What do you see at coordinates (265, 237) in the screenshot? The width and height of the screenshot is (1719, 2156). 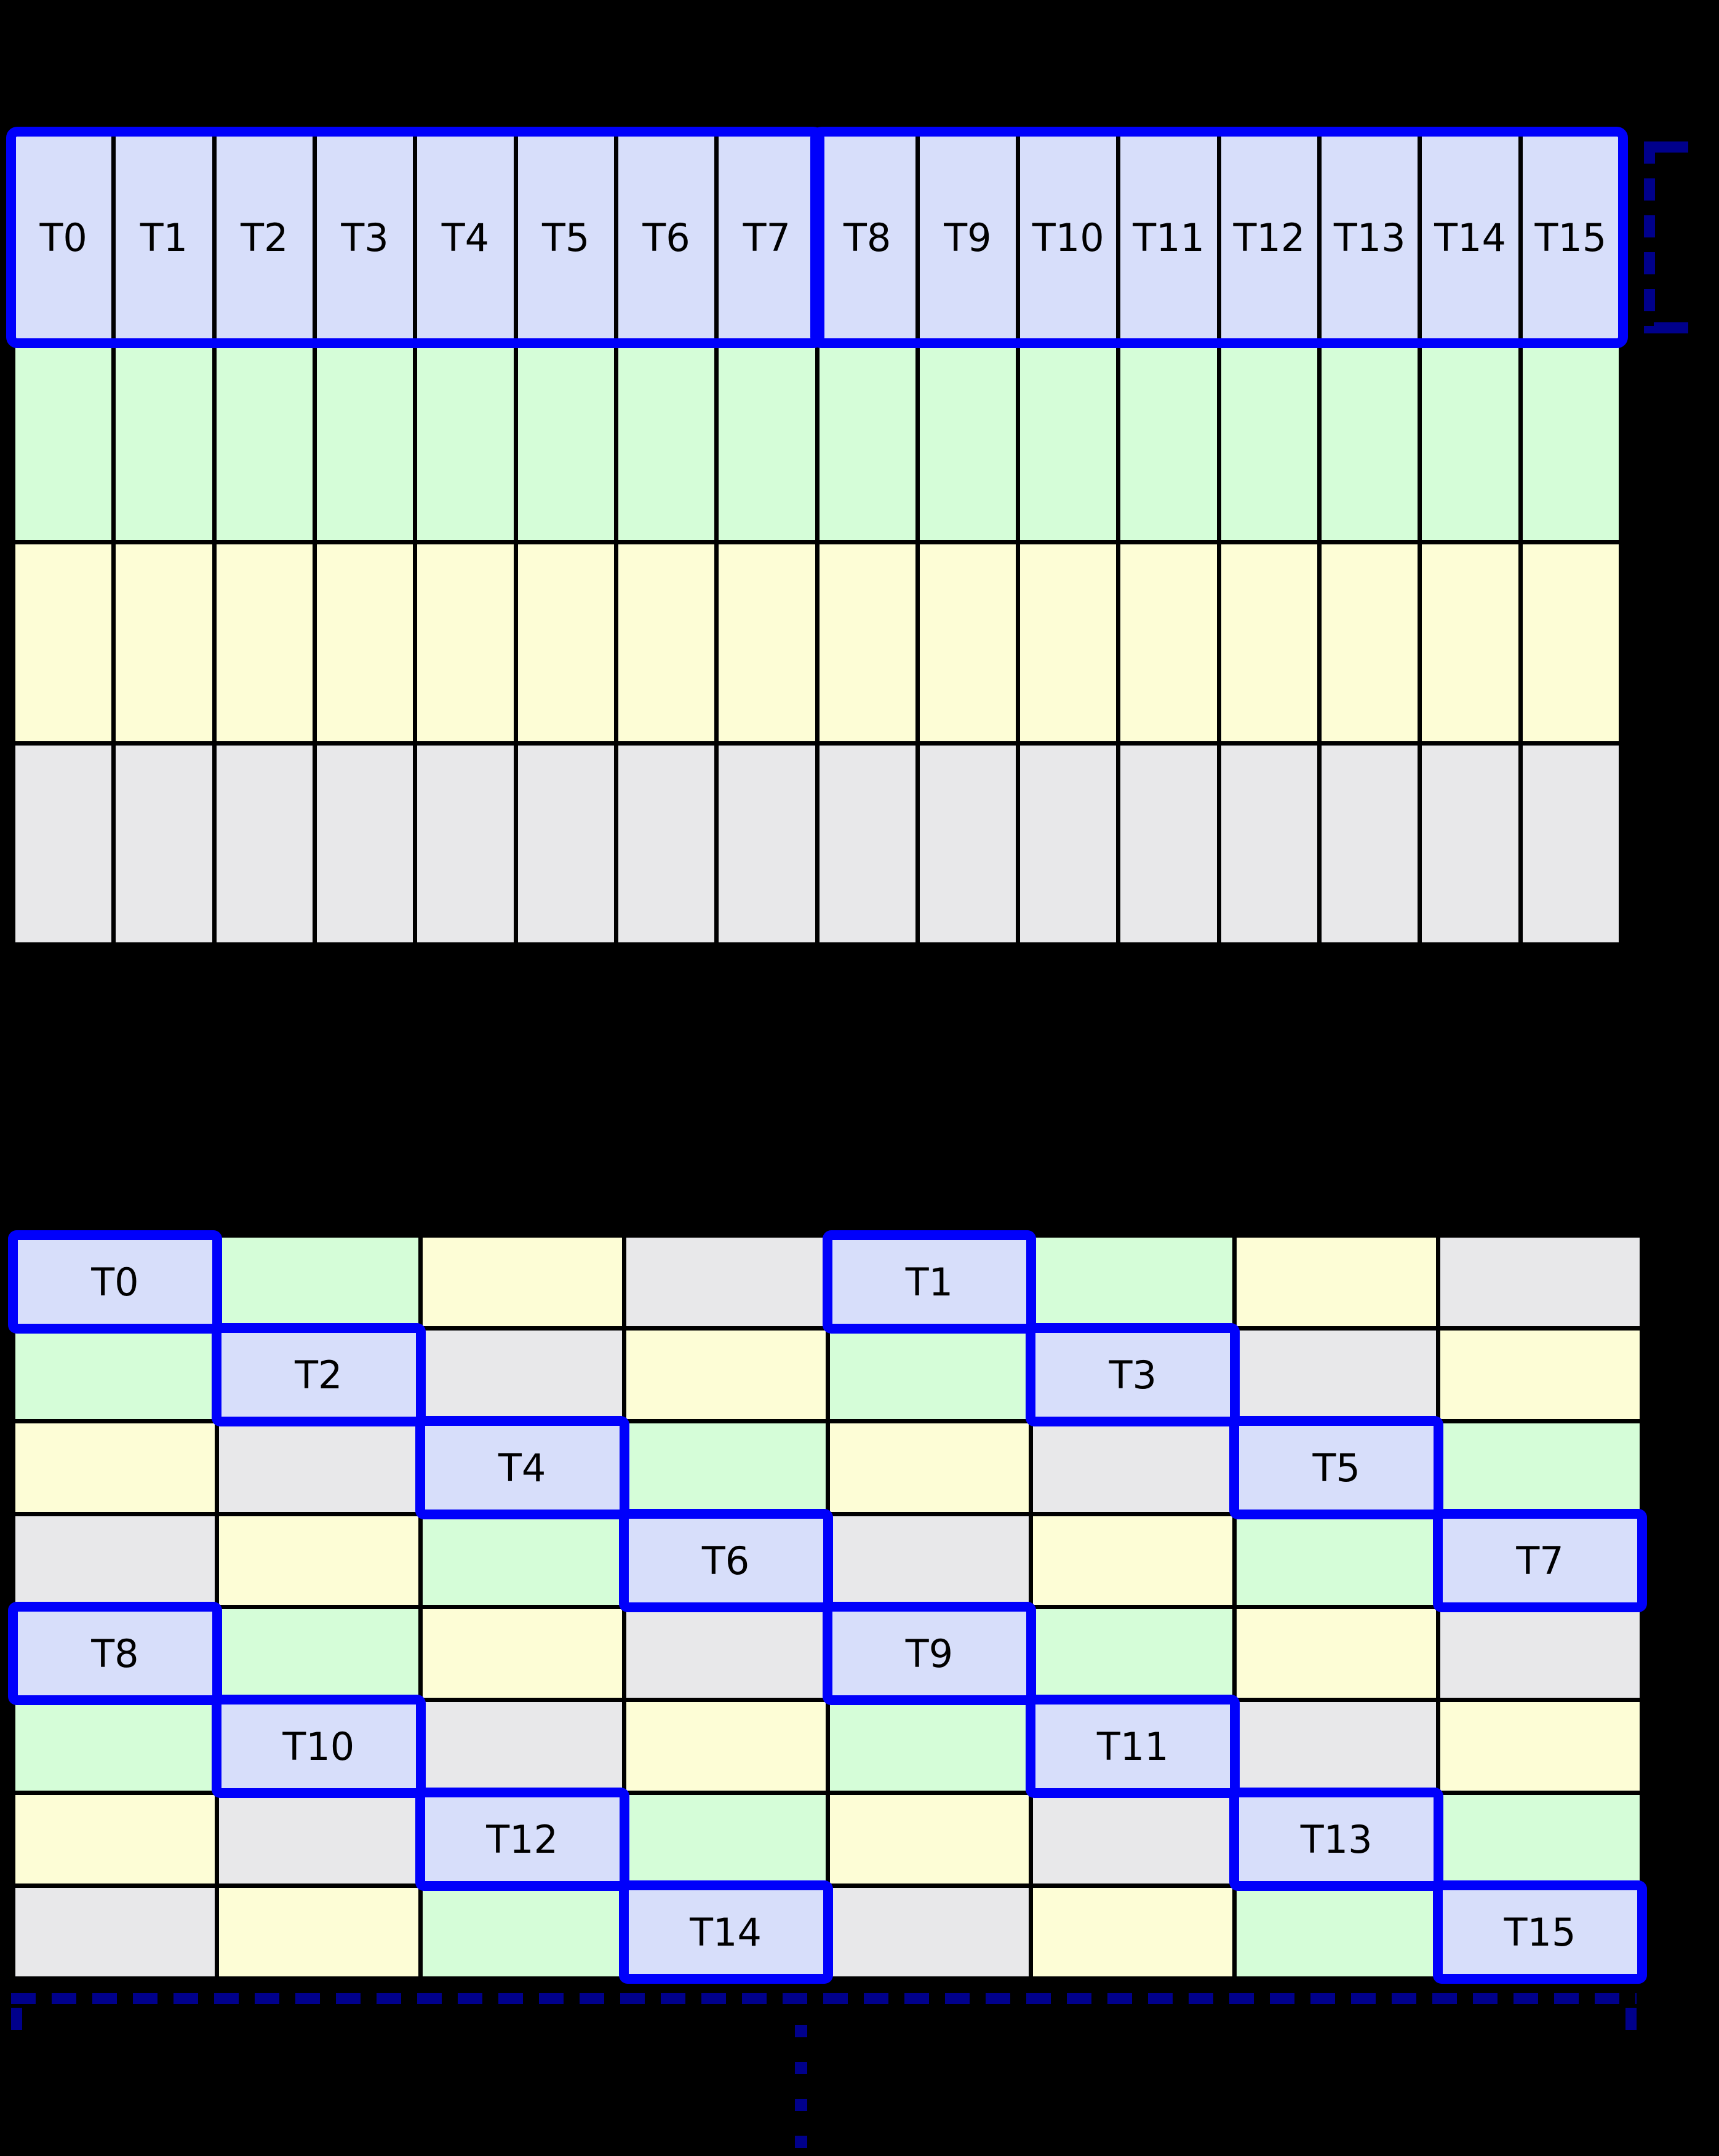 I see `thread-cell-t2: T2` at bounding box center [265, 237].